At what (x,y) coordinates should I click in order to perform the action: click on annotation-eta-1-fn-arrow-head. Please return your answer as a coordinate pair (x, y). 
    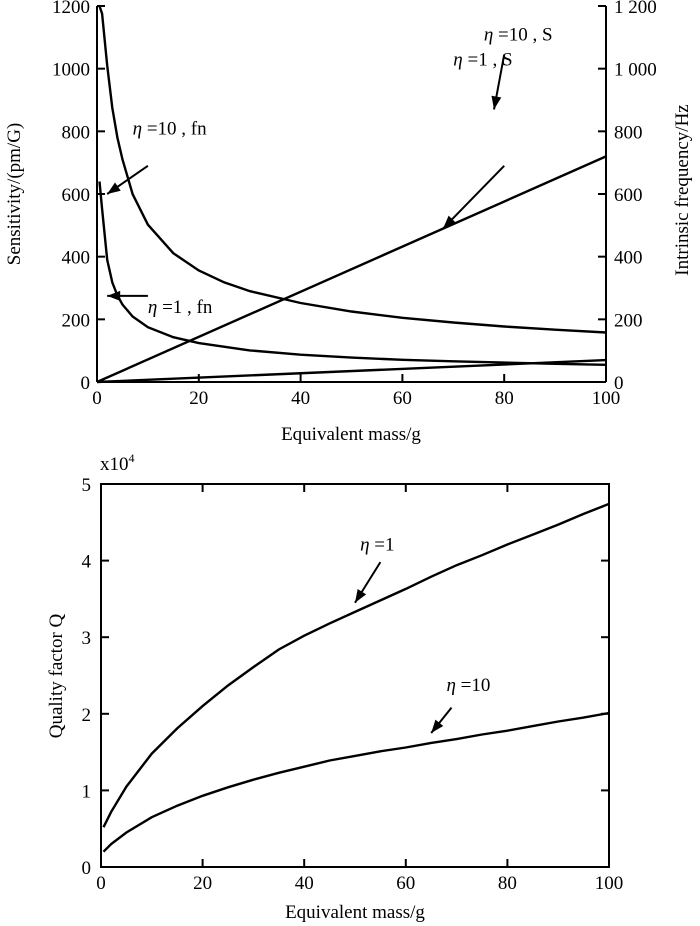
    Looking at the image, I should click on (114, 295).